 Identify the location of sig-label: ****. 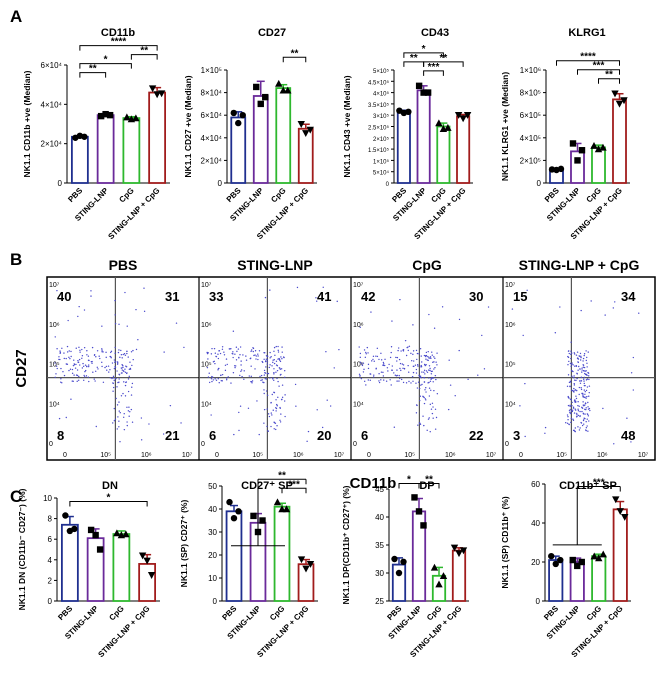
(588, 57).